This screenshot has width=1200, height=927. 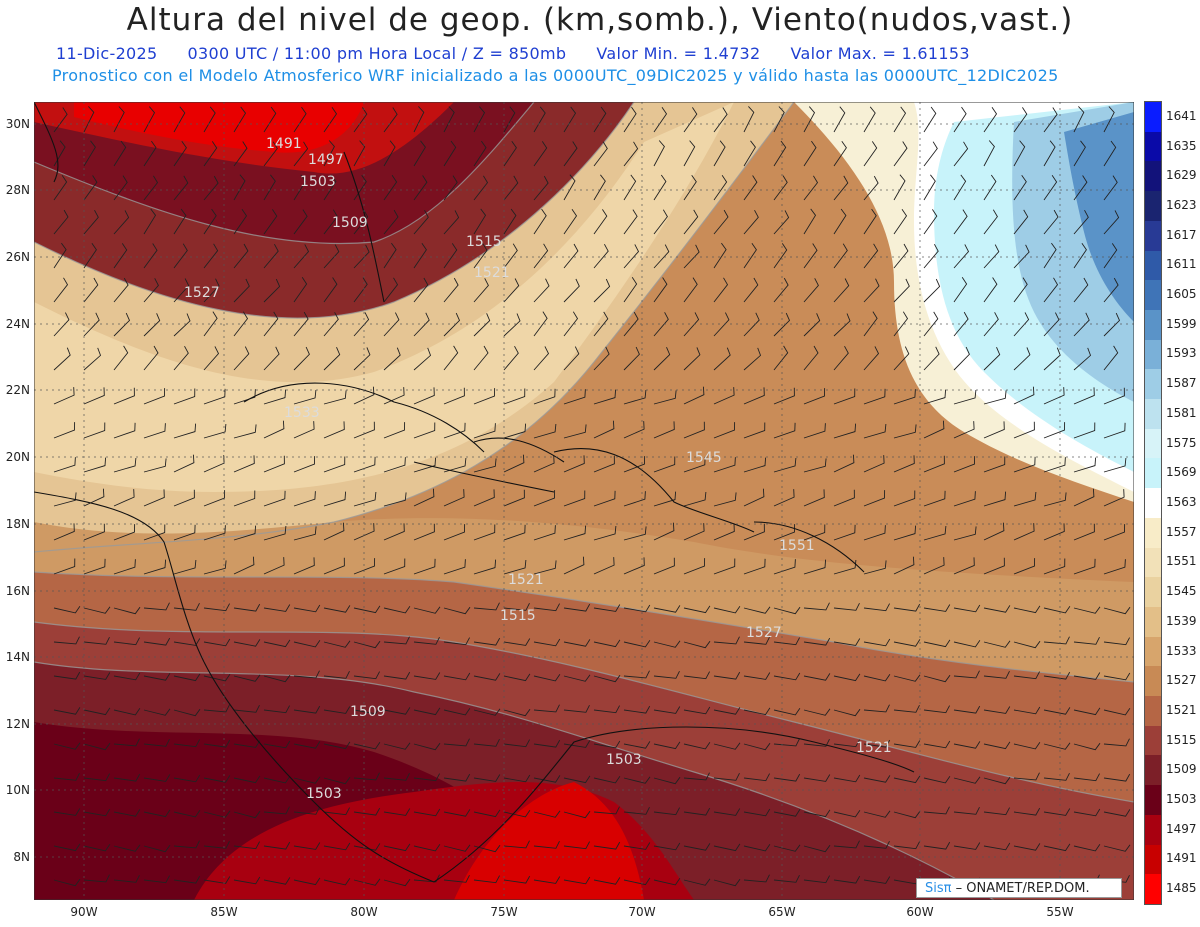 What do you see at coordinates (518, 616) in the screenshot?
I see `contour-label: 1515` at bounding box center [518, 616].